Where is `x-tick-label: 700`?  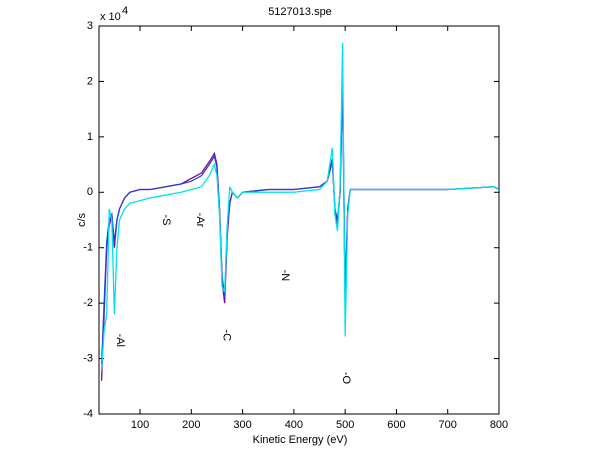
x-tick-label: 700 is located at coordinates (448, 425).